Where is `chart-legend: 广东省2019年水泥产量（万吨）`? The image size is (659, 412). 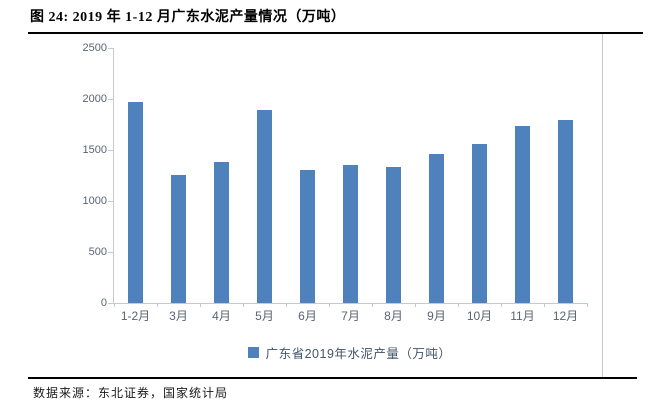
chart-legend: 广东省2019年水泥产量（万吨） is located at coordinates (349, 352).